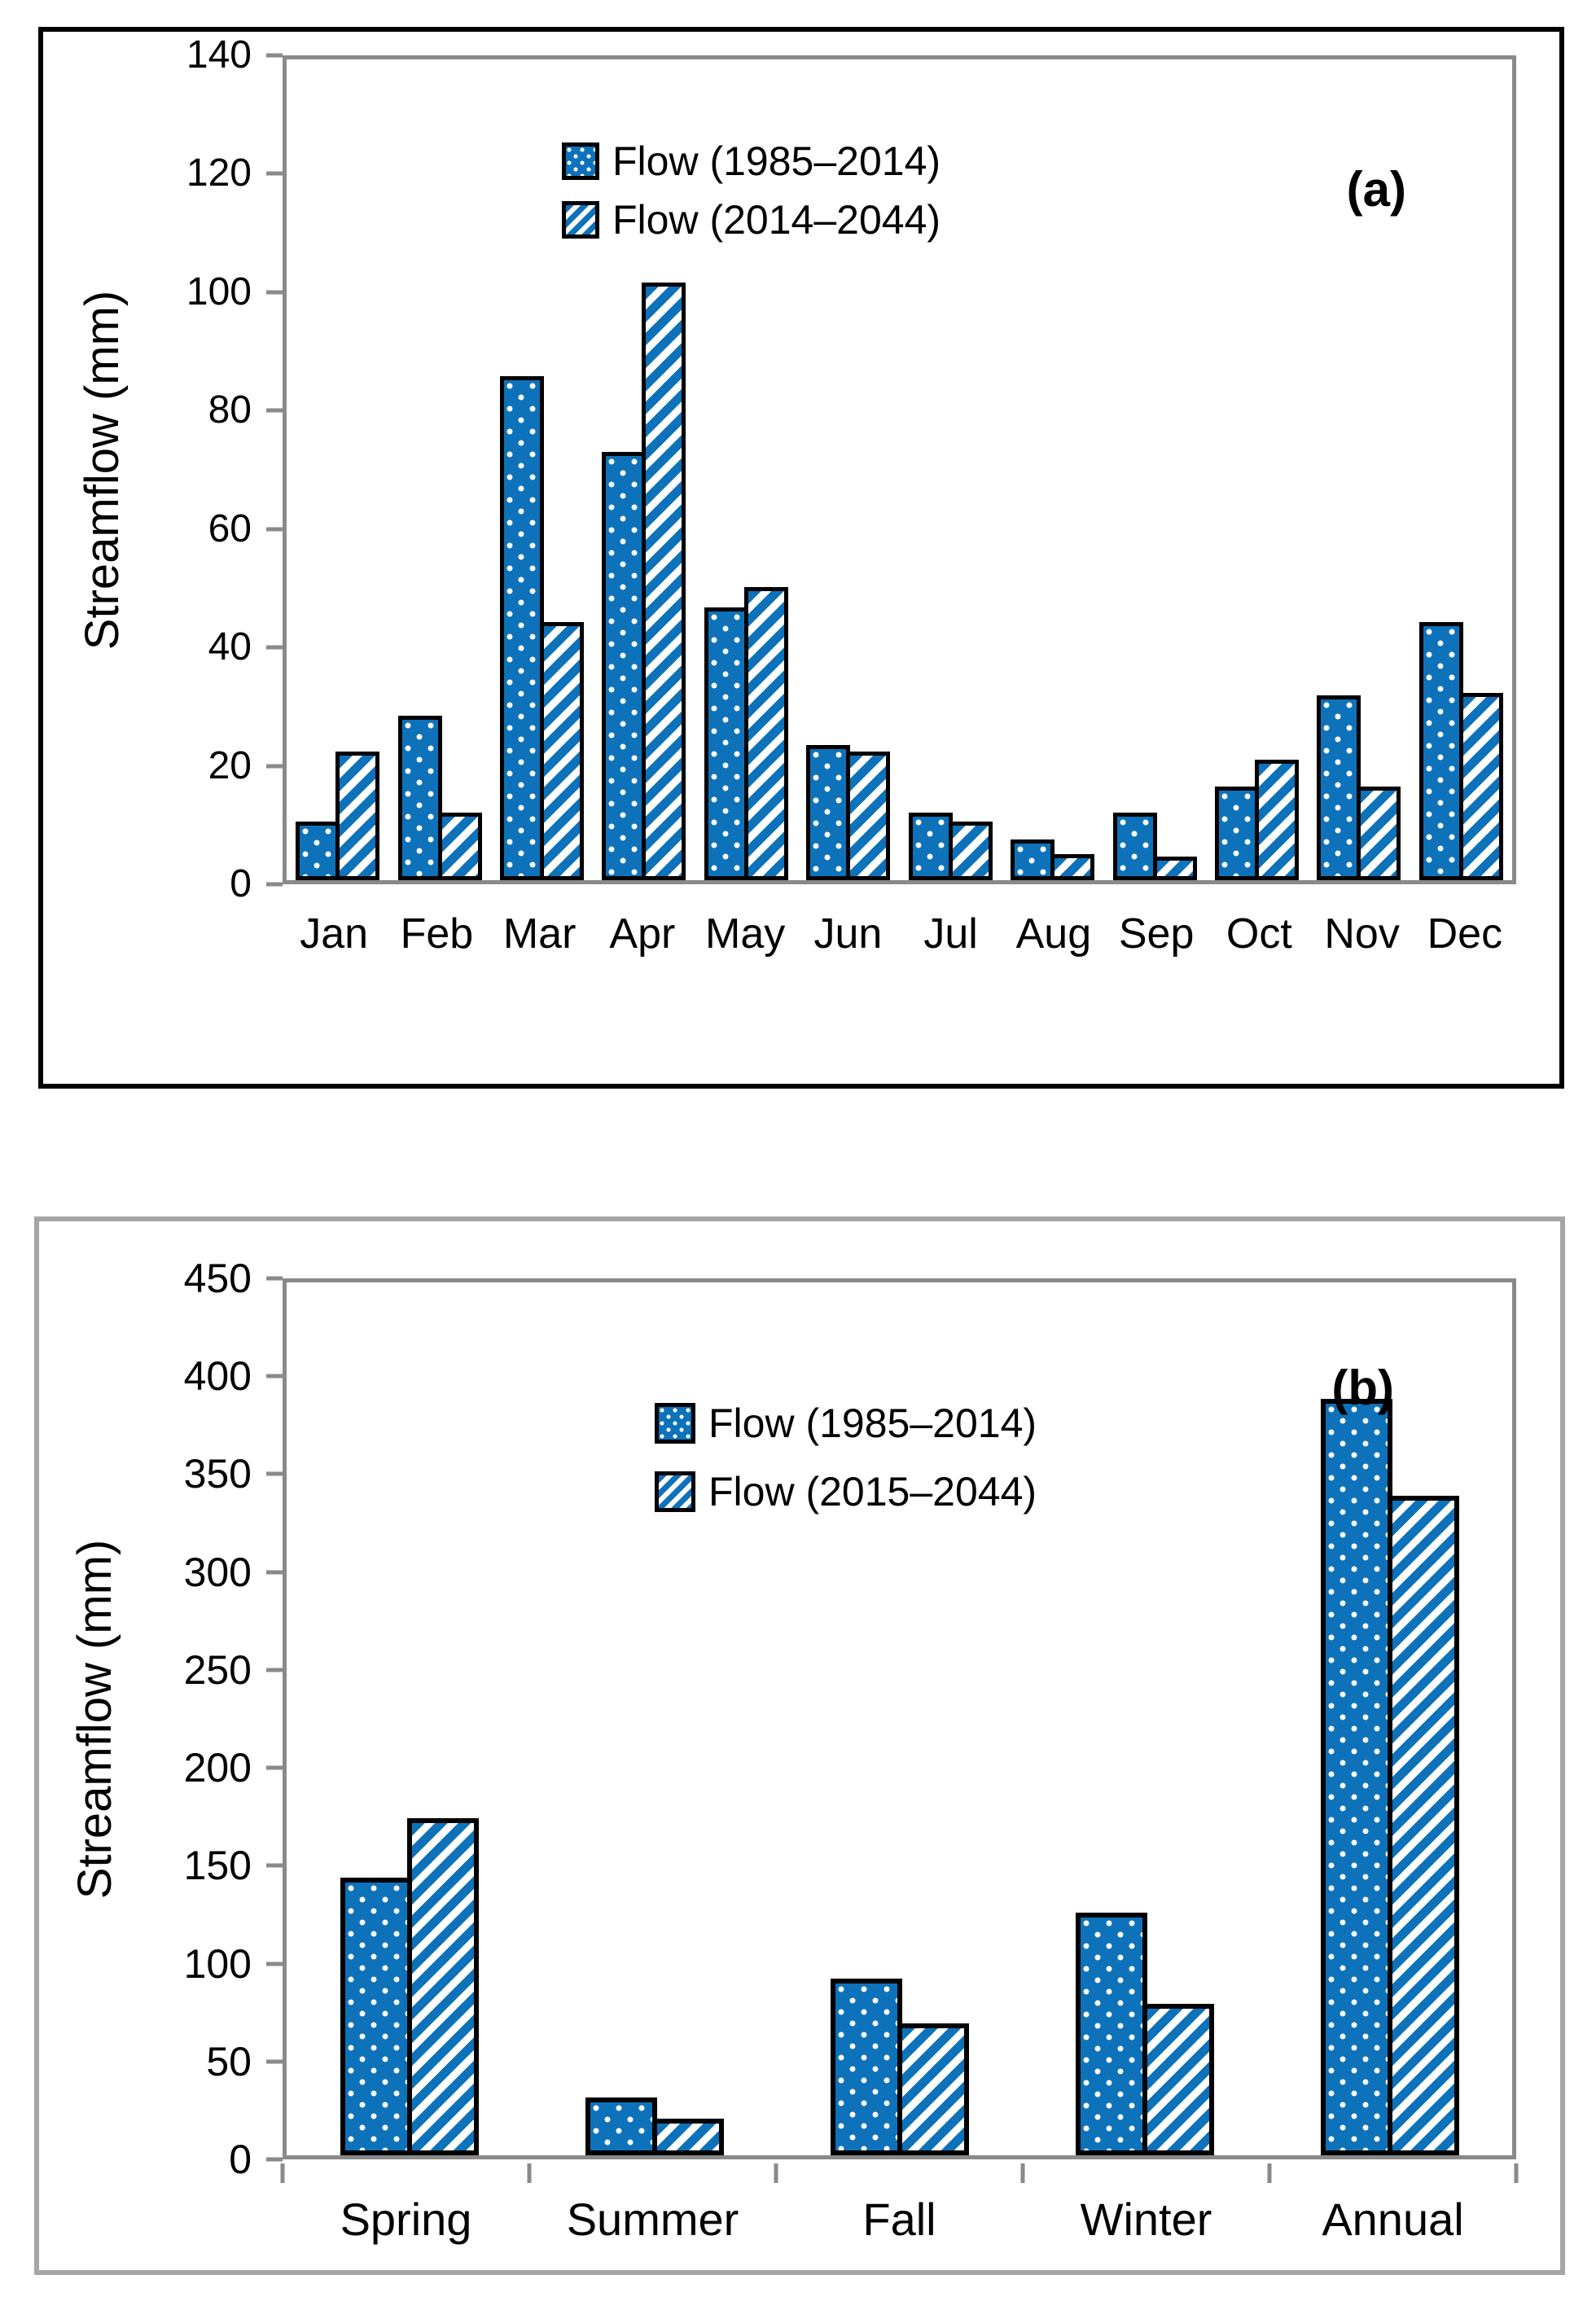 This screenshot has height=2310, width=1596. Describe the element at coordinates (846, 1492) in the screenshot. I see `legend-item-flow-2015-2044: Flow (2015–2044)` at that location.